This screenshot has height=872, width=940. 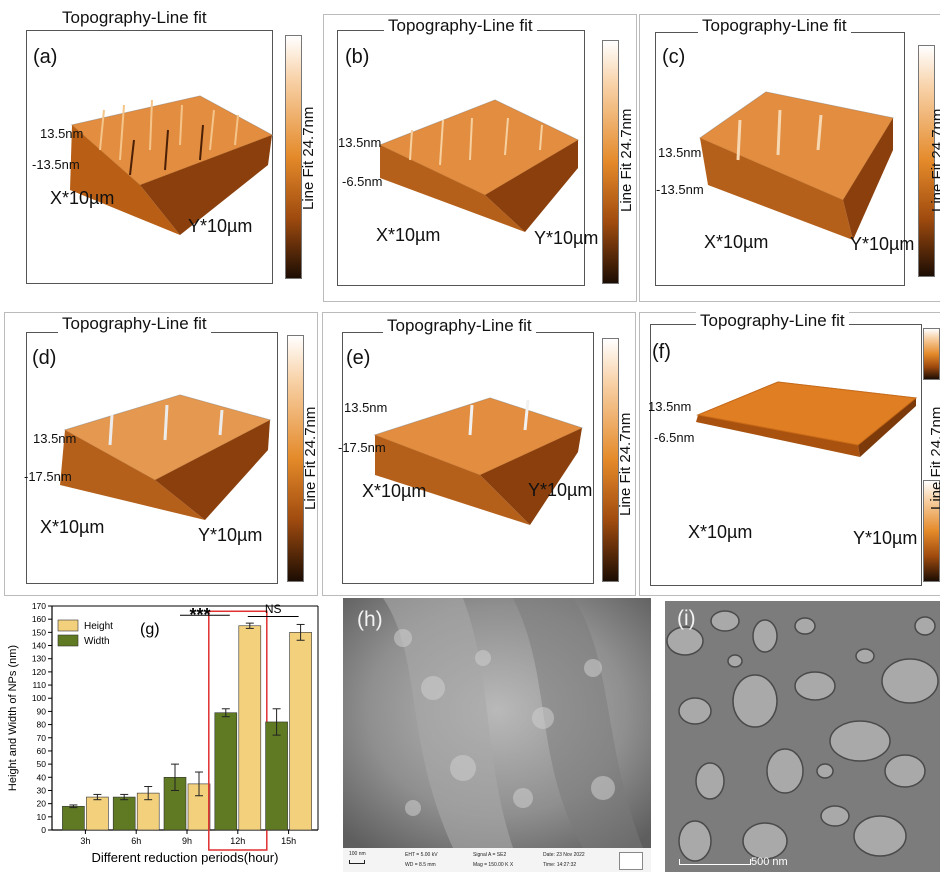 What do you see at coordinates (124, 813) in the screenshot?
I see `bar-width-6h` at bounding box center [124, 813].